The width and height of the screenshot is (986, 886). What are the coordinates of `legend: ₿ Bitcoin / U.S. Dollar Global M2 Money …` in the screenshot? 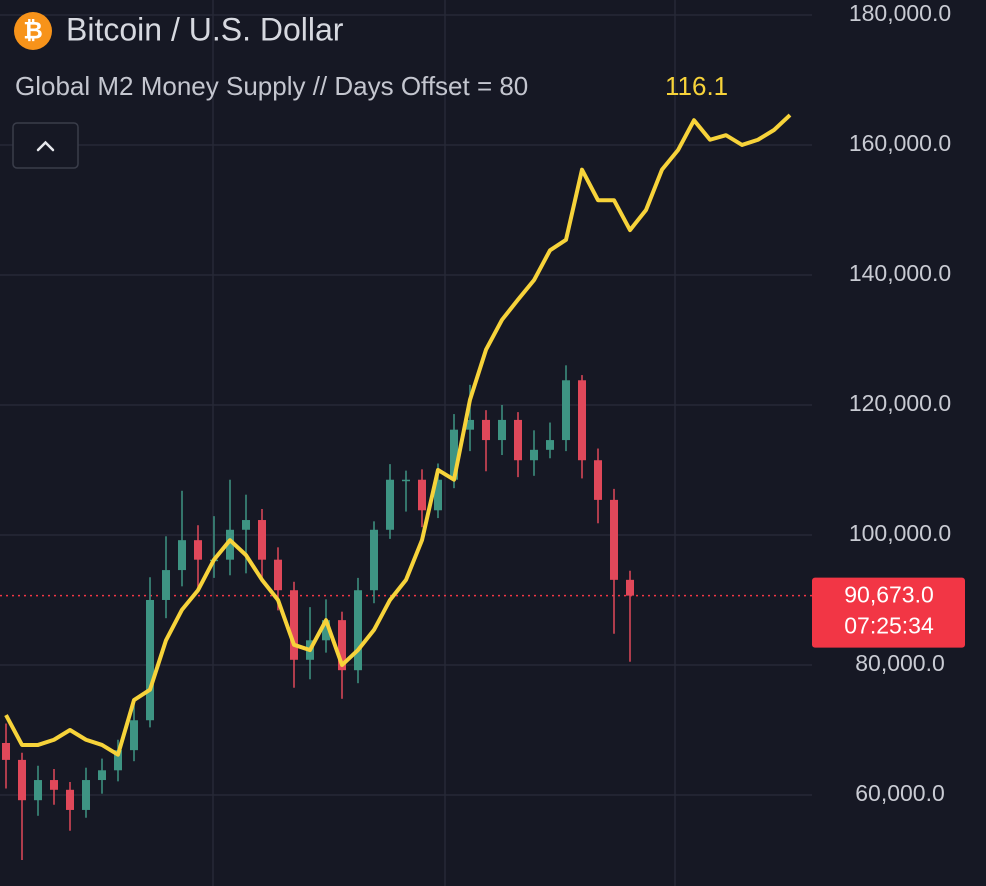 It's located at (370, 90).